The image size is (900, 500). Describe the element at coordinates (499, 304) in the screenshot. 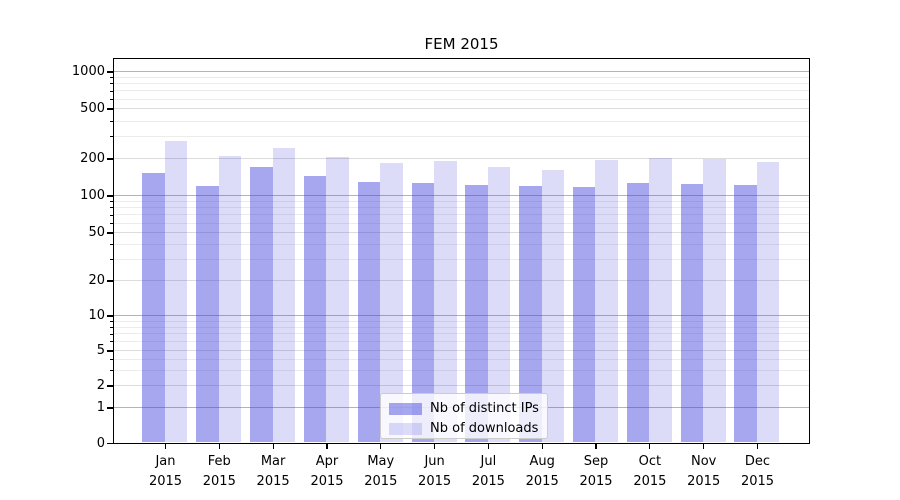

I see `bar-downloads-jul` at that location.